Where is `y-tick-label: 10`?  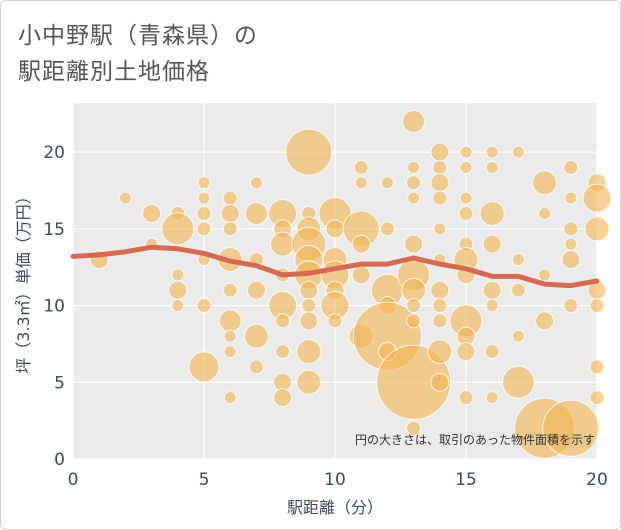 y-tick-label: 10 is located at coordinates (54, 307).